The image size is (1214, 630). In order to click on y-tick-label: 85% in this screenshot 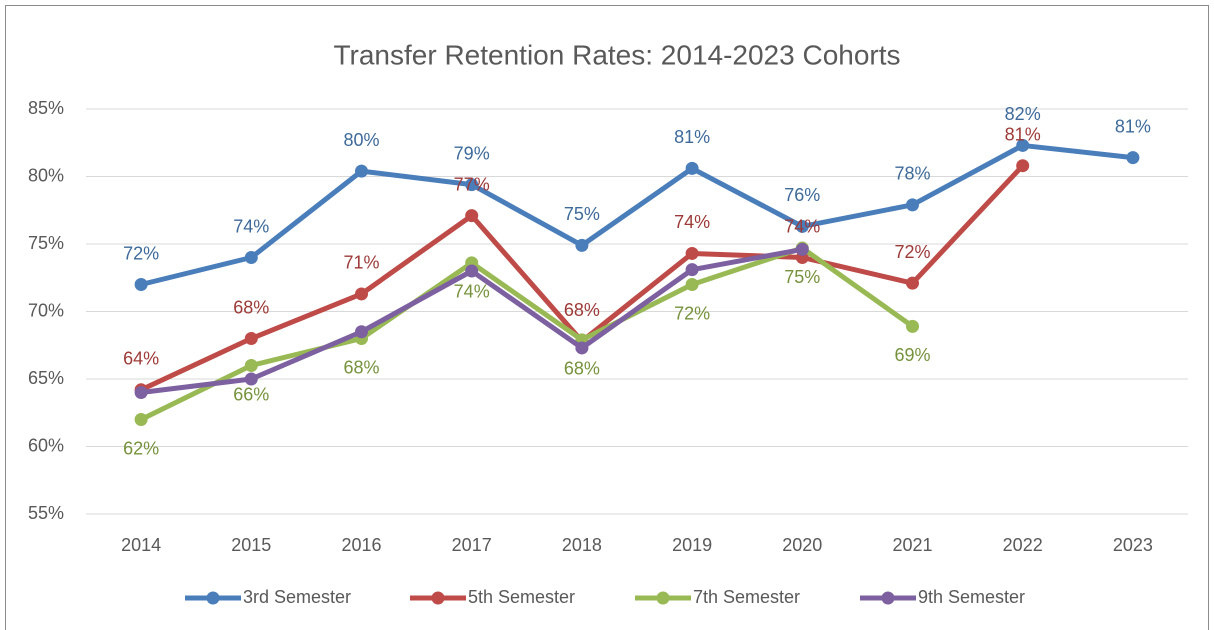, I will do `click(46, 108)`.